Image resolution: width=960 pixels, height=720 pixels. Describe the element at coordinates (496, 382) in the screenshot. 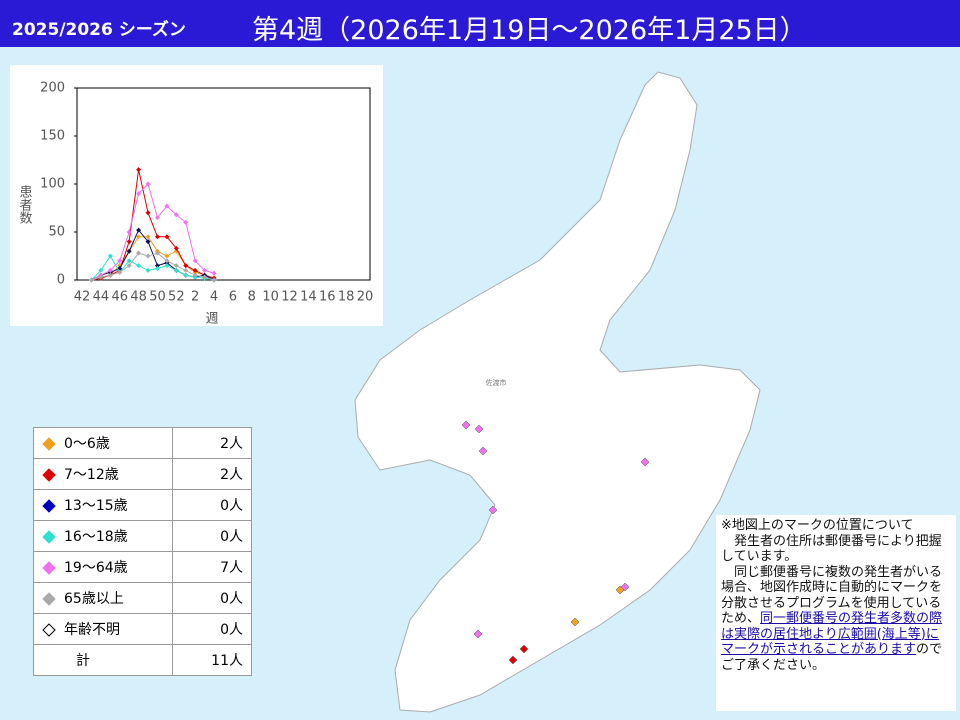

I see `map-label: 佐渡市` at that location.